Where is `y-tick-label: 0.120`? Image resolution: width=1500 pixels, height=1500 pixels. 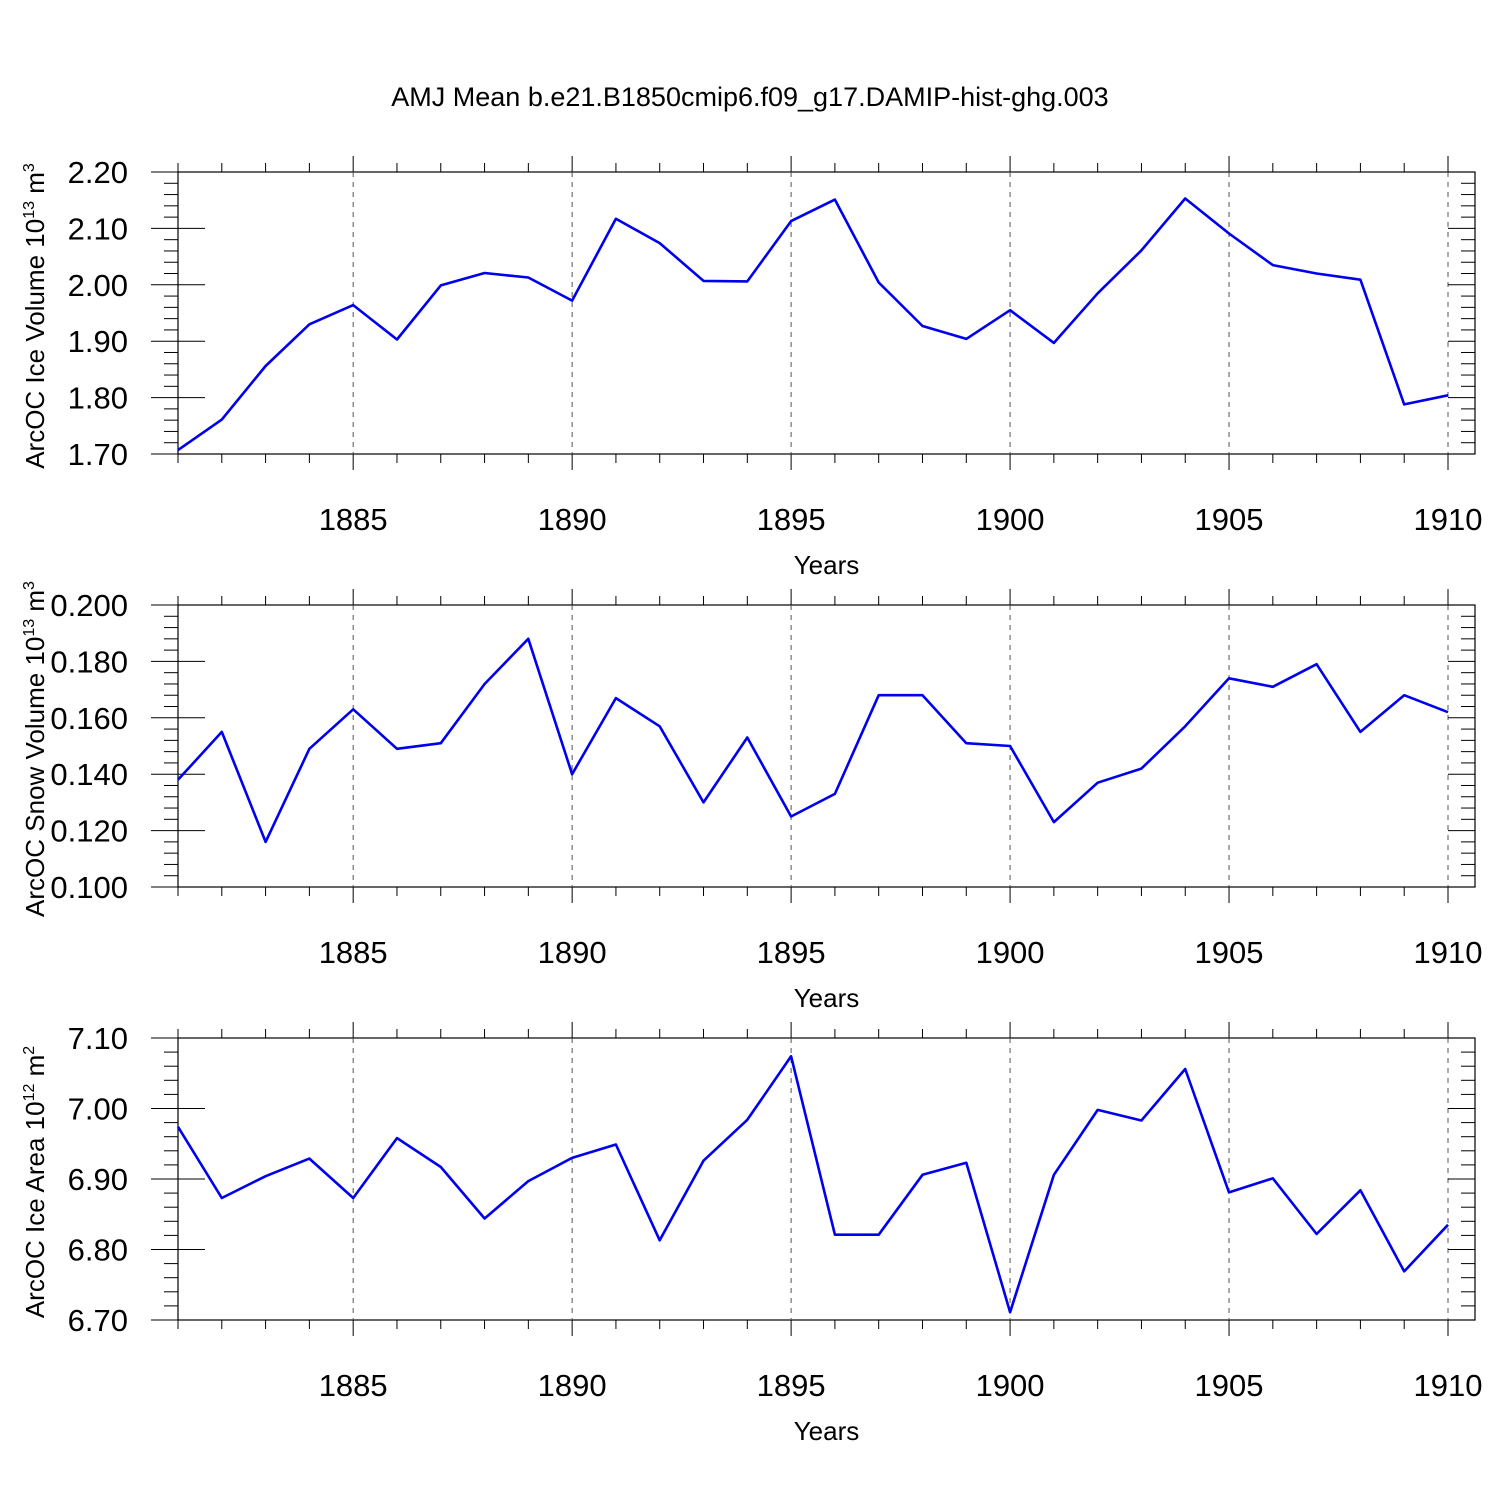 y-tick-label: 0.120 is located at coordinates (89, 831).